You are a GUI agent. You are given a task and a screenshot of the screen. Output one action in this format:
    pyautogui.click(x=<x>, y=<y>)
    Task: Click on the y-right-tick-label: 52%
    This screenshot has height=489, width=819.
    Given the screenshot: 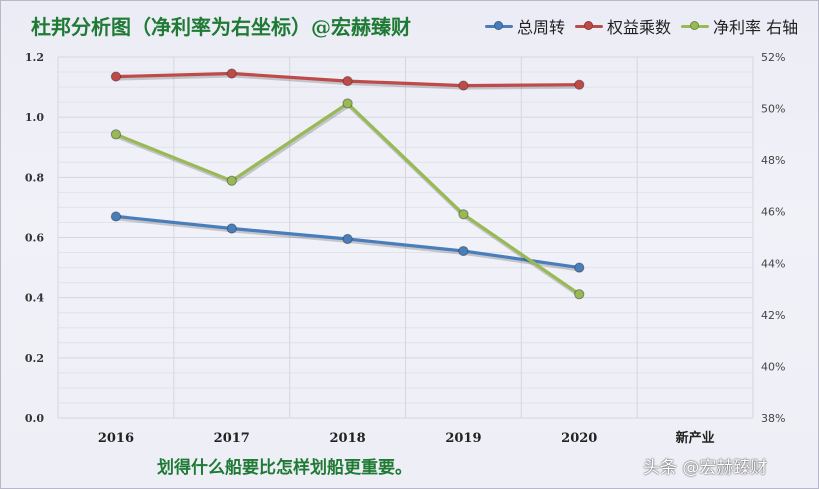 What is the action you would take?
    pyautogui.click(x=773, y=57)
    